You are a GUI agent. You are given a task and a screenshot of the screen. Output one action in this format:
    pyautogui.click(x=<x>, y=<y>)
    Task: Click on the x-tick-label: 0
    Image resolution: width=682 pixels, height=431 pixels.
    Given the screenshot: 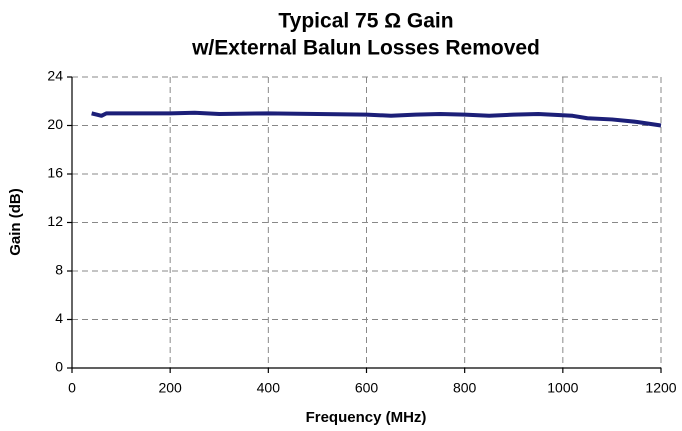 What is the action you would take?
    pyautogui.click(x=72, y=388)
    